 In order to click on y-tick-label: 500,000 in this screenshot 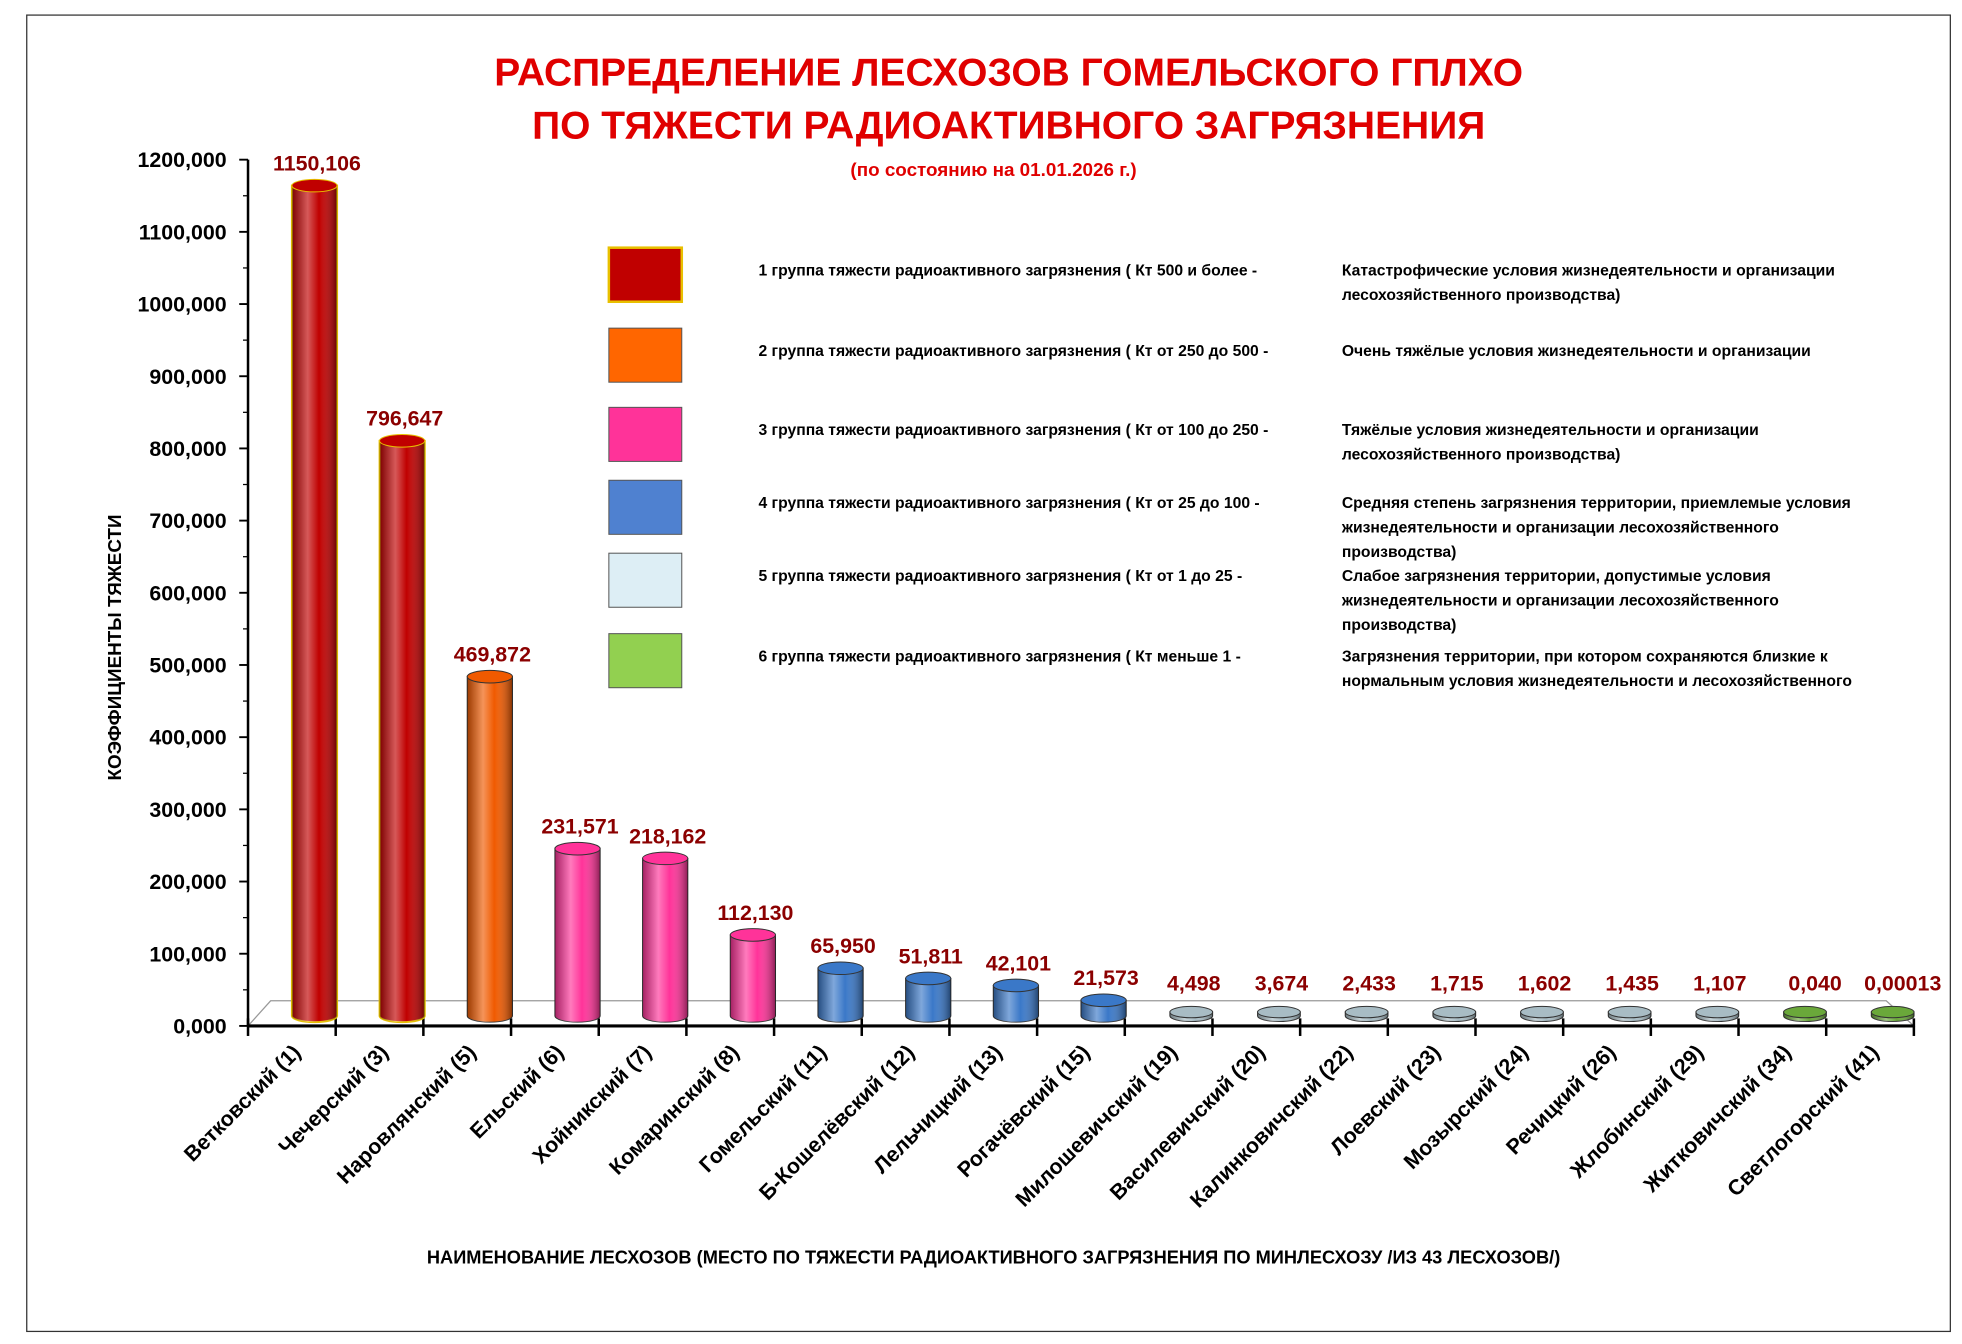, I will do `click(187, 666)`.